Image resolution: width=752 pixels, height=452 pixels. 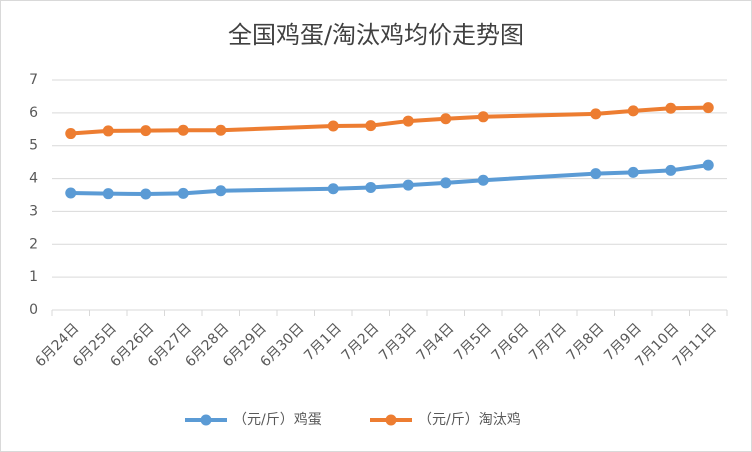 What do you see at coordinates (33, 310) in the screenshot?
I see `y-tick-label: 0` at bounding box center [33, 310].